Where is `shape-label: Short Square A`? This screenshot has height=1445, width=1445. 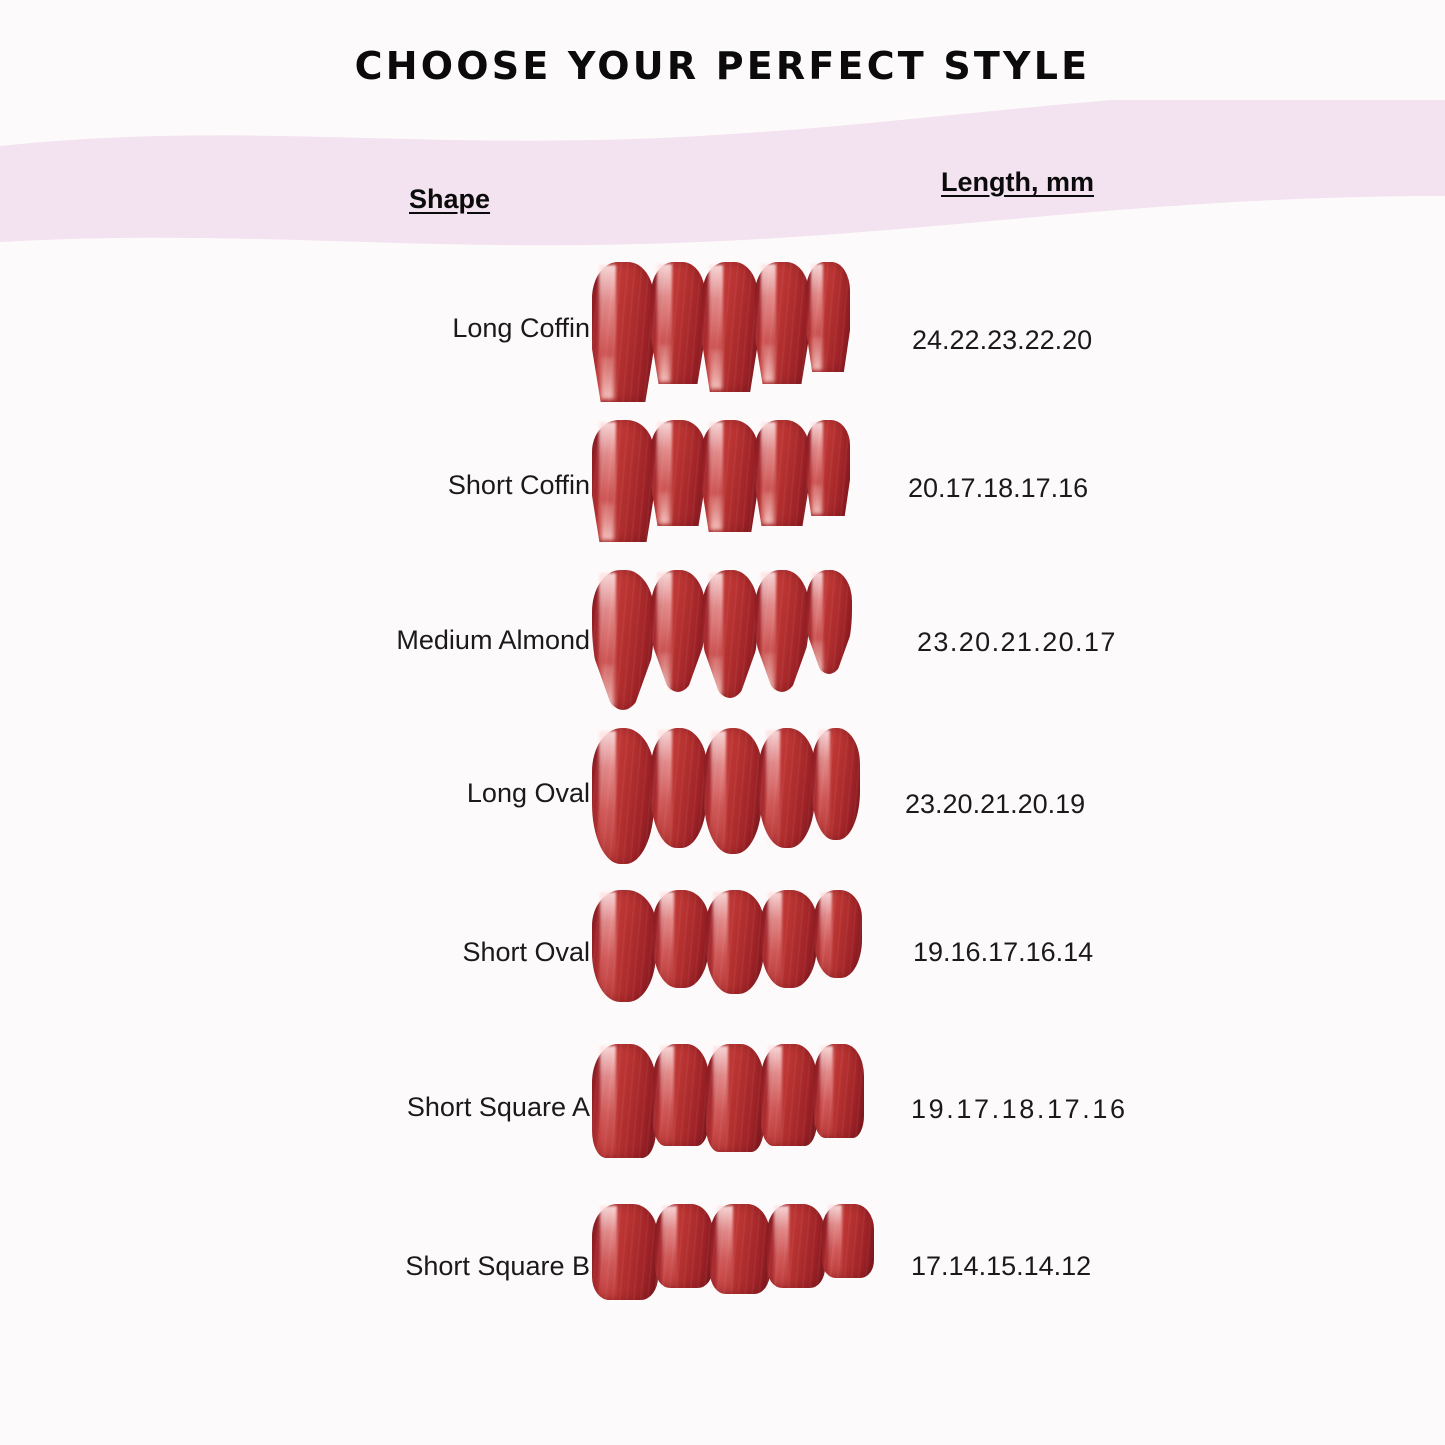 shape-label: Short Square A is located at coordinates (498, 1107).